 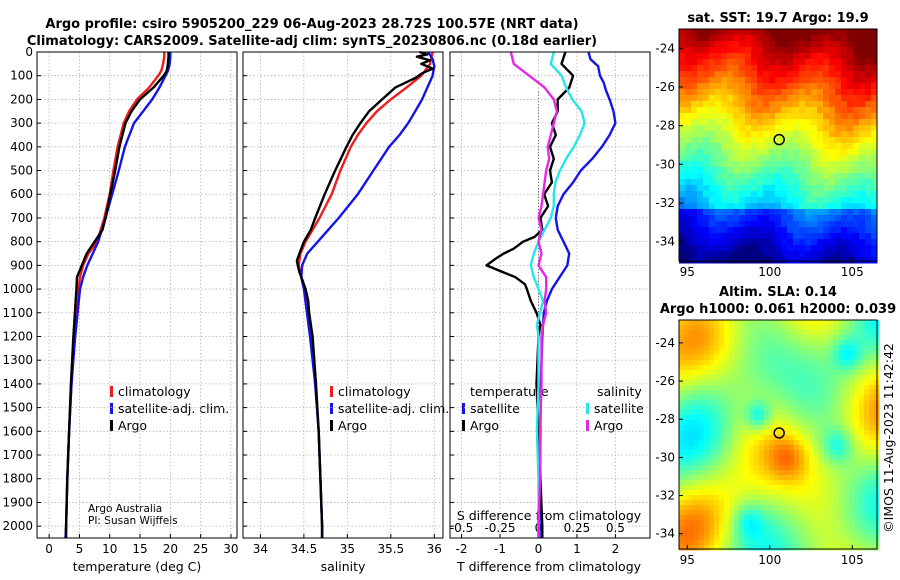 What do you see at coordinates (21, 147) in the screenshot?
I see `y-tick-label: 400` at bounding box center [21, 147].